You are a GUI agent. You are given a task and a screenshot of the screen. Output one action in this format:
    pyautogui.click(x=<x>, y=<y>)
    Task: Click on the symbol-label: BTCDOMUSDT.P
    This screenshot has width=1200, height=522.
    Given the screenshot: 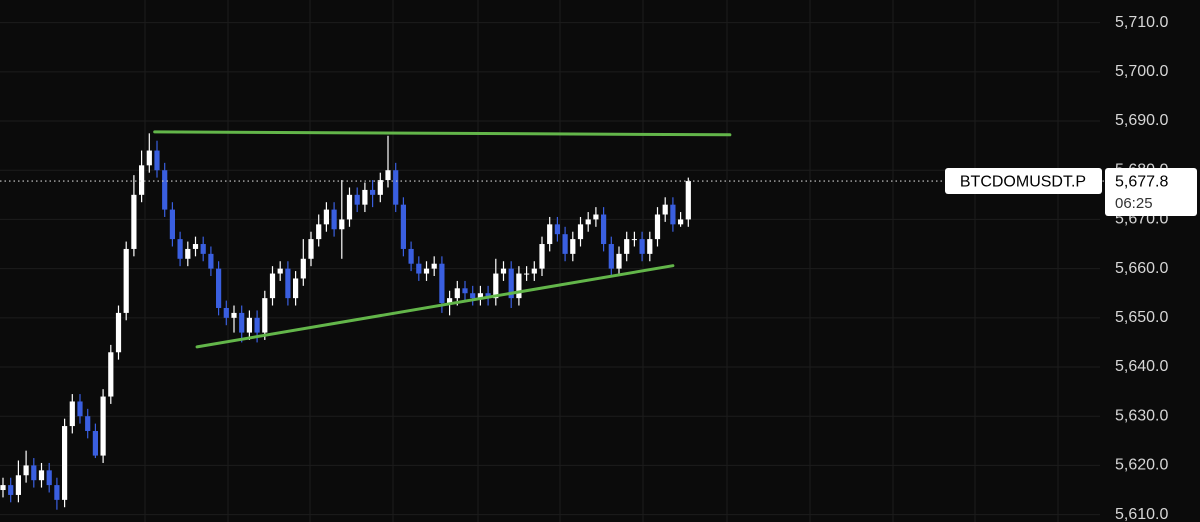 What is the action you would take?
    pyautogui.click(x=1023, y=181)
    